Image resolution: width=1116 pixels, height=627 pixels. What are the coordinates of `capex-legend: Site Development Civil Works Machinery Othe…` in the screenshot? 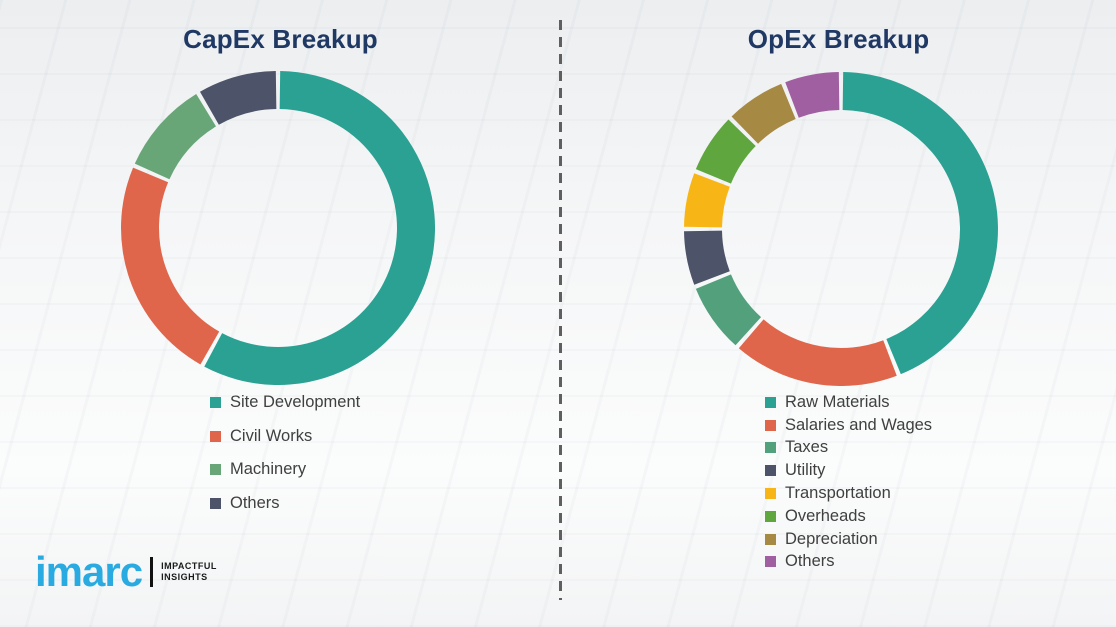 It's located at (285, 453).